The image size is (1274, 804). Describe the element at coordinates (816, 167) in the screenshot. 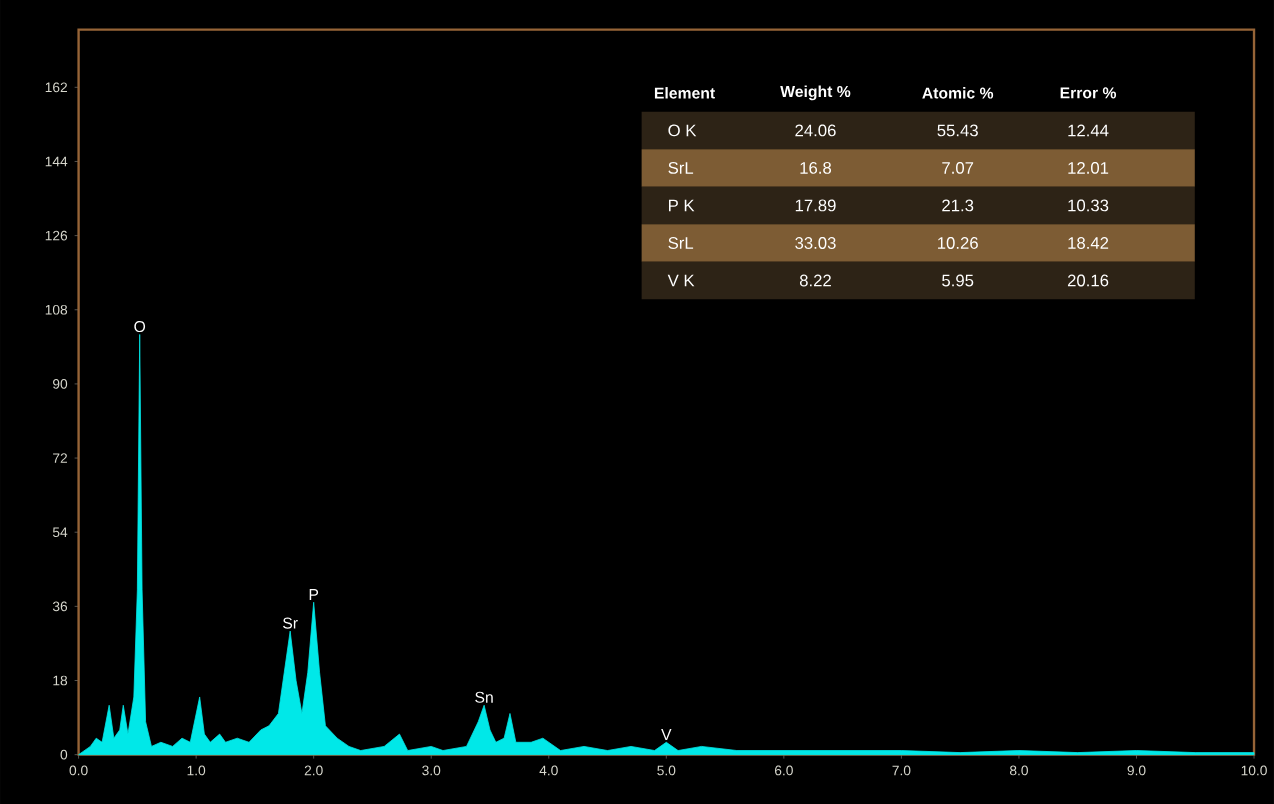

I see `annotation: 16.8` at that location.